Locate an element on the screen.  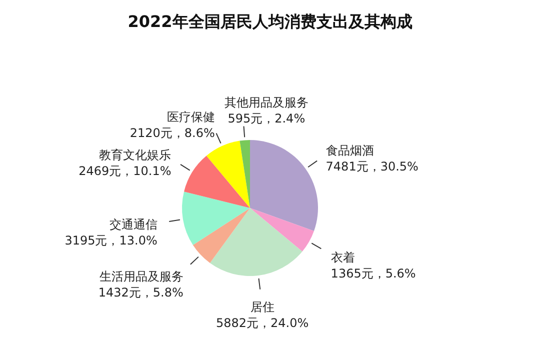
slice-label: 其他用品及服务 is located at coordinates (266, 102).